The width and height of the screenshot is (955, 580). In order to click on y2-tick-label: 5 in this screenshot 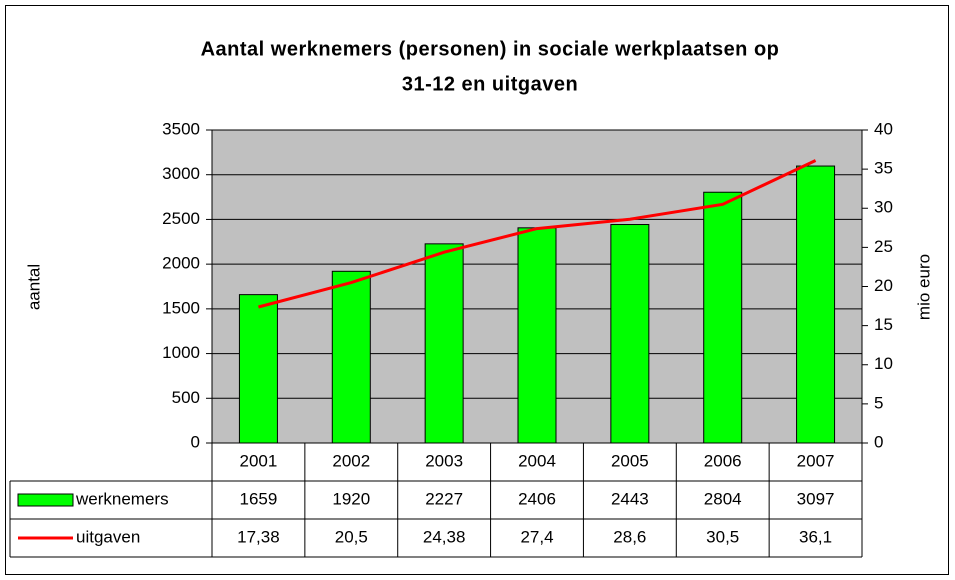, I will do `click(878, 402)`.